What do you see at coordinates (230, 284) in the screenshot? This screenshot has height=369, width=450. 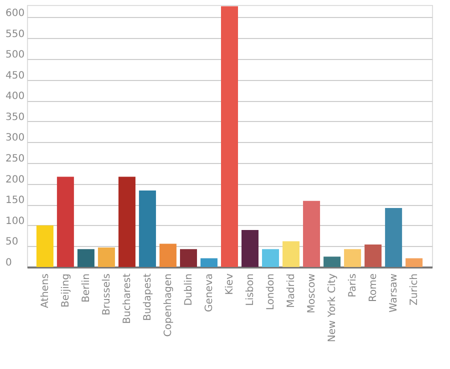 I see `x-tick-label: Kiev` at bounding box center [230, 284].